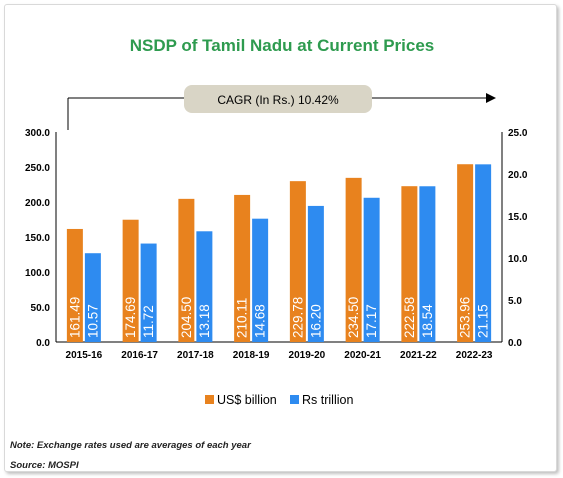 This screenshot has width=563, height=478. Describe the element at coordinates (362, 355) in the screenshot. I see `x-tick-label: 2020-21` at that location.